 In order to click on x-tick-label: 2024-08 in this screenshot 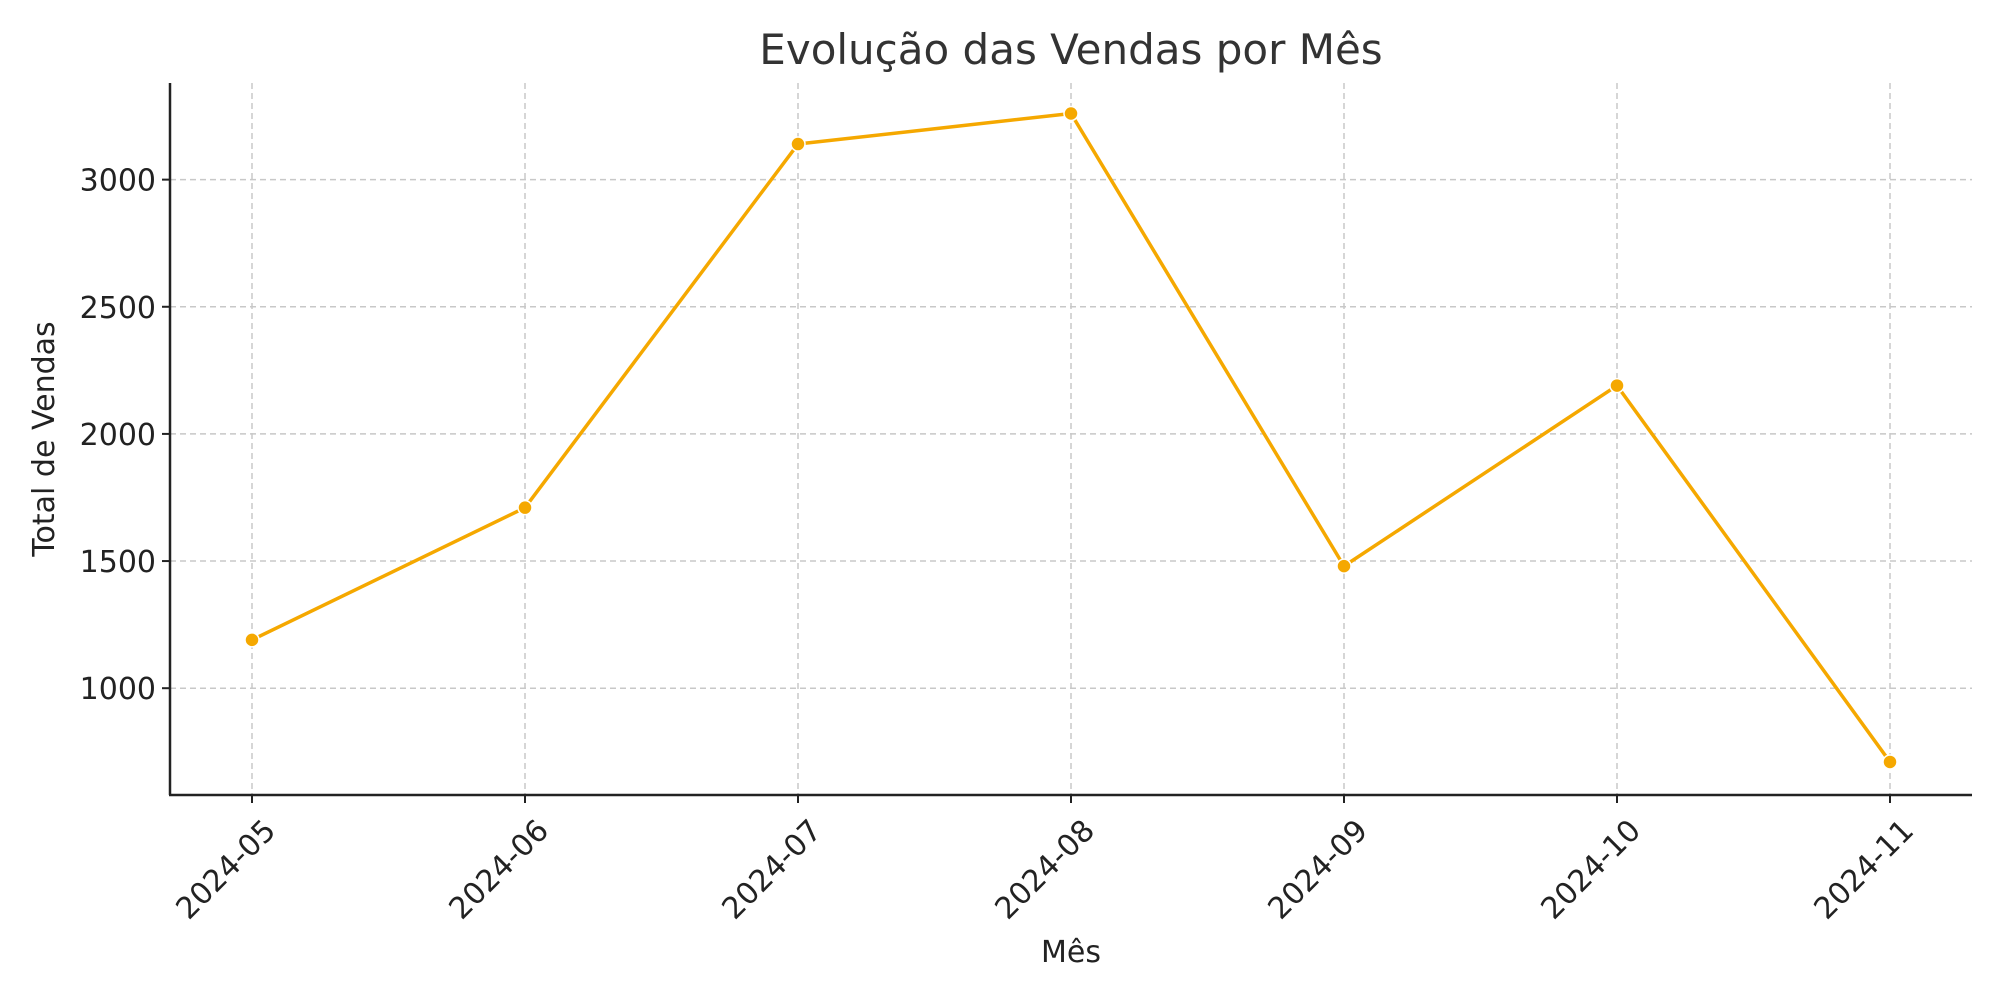, I will do `click(1045, 869)`.